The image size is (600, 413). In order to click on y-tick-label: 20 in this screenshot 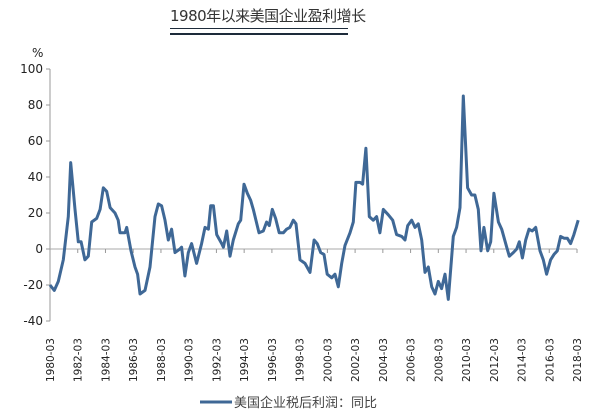, I will do `click(35, 213)`.